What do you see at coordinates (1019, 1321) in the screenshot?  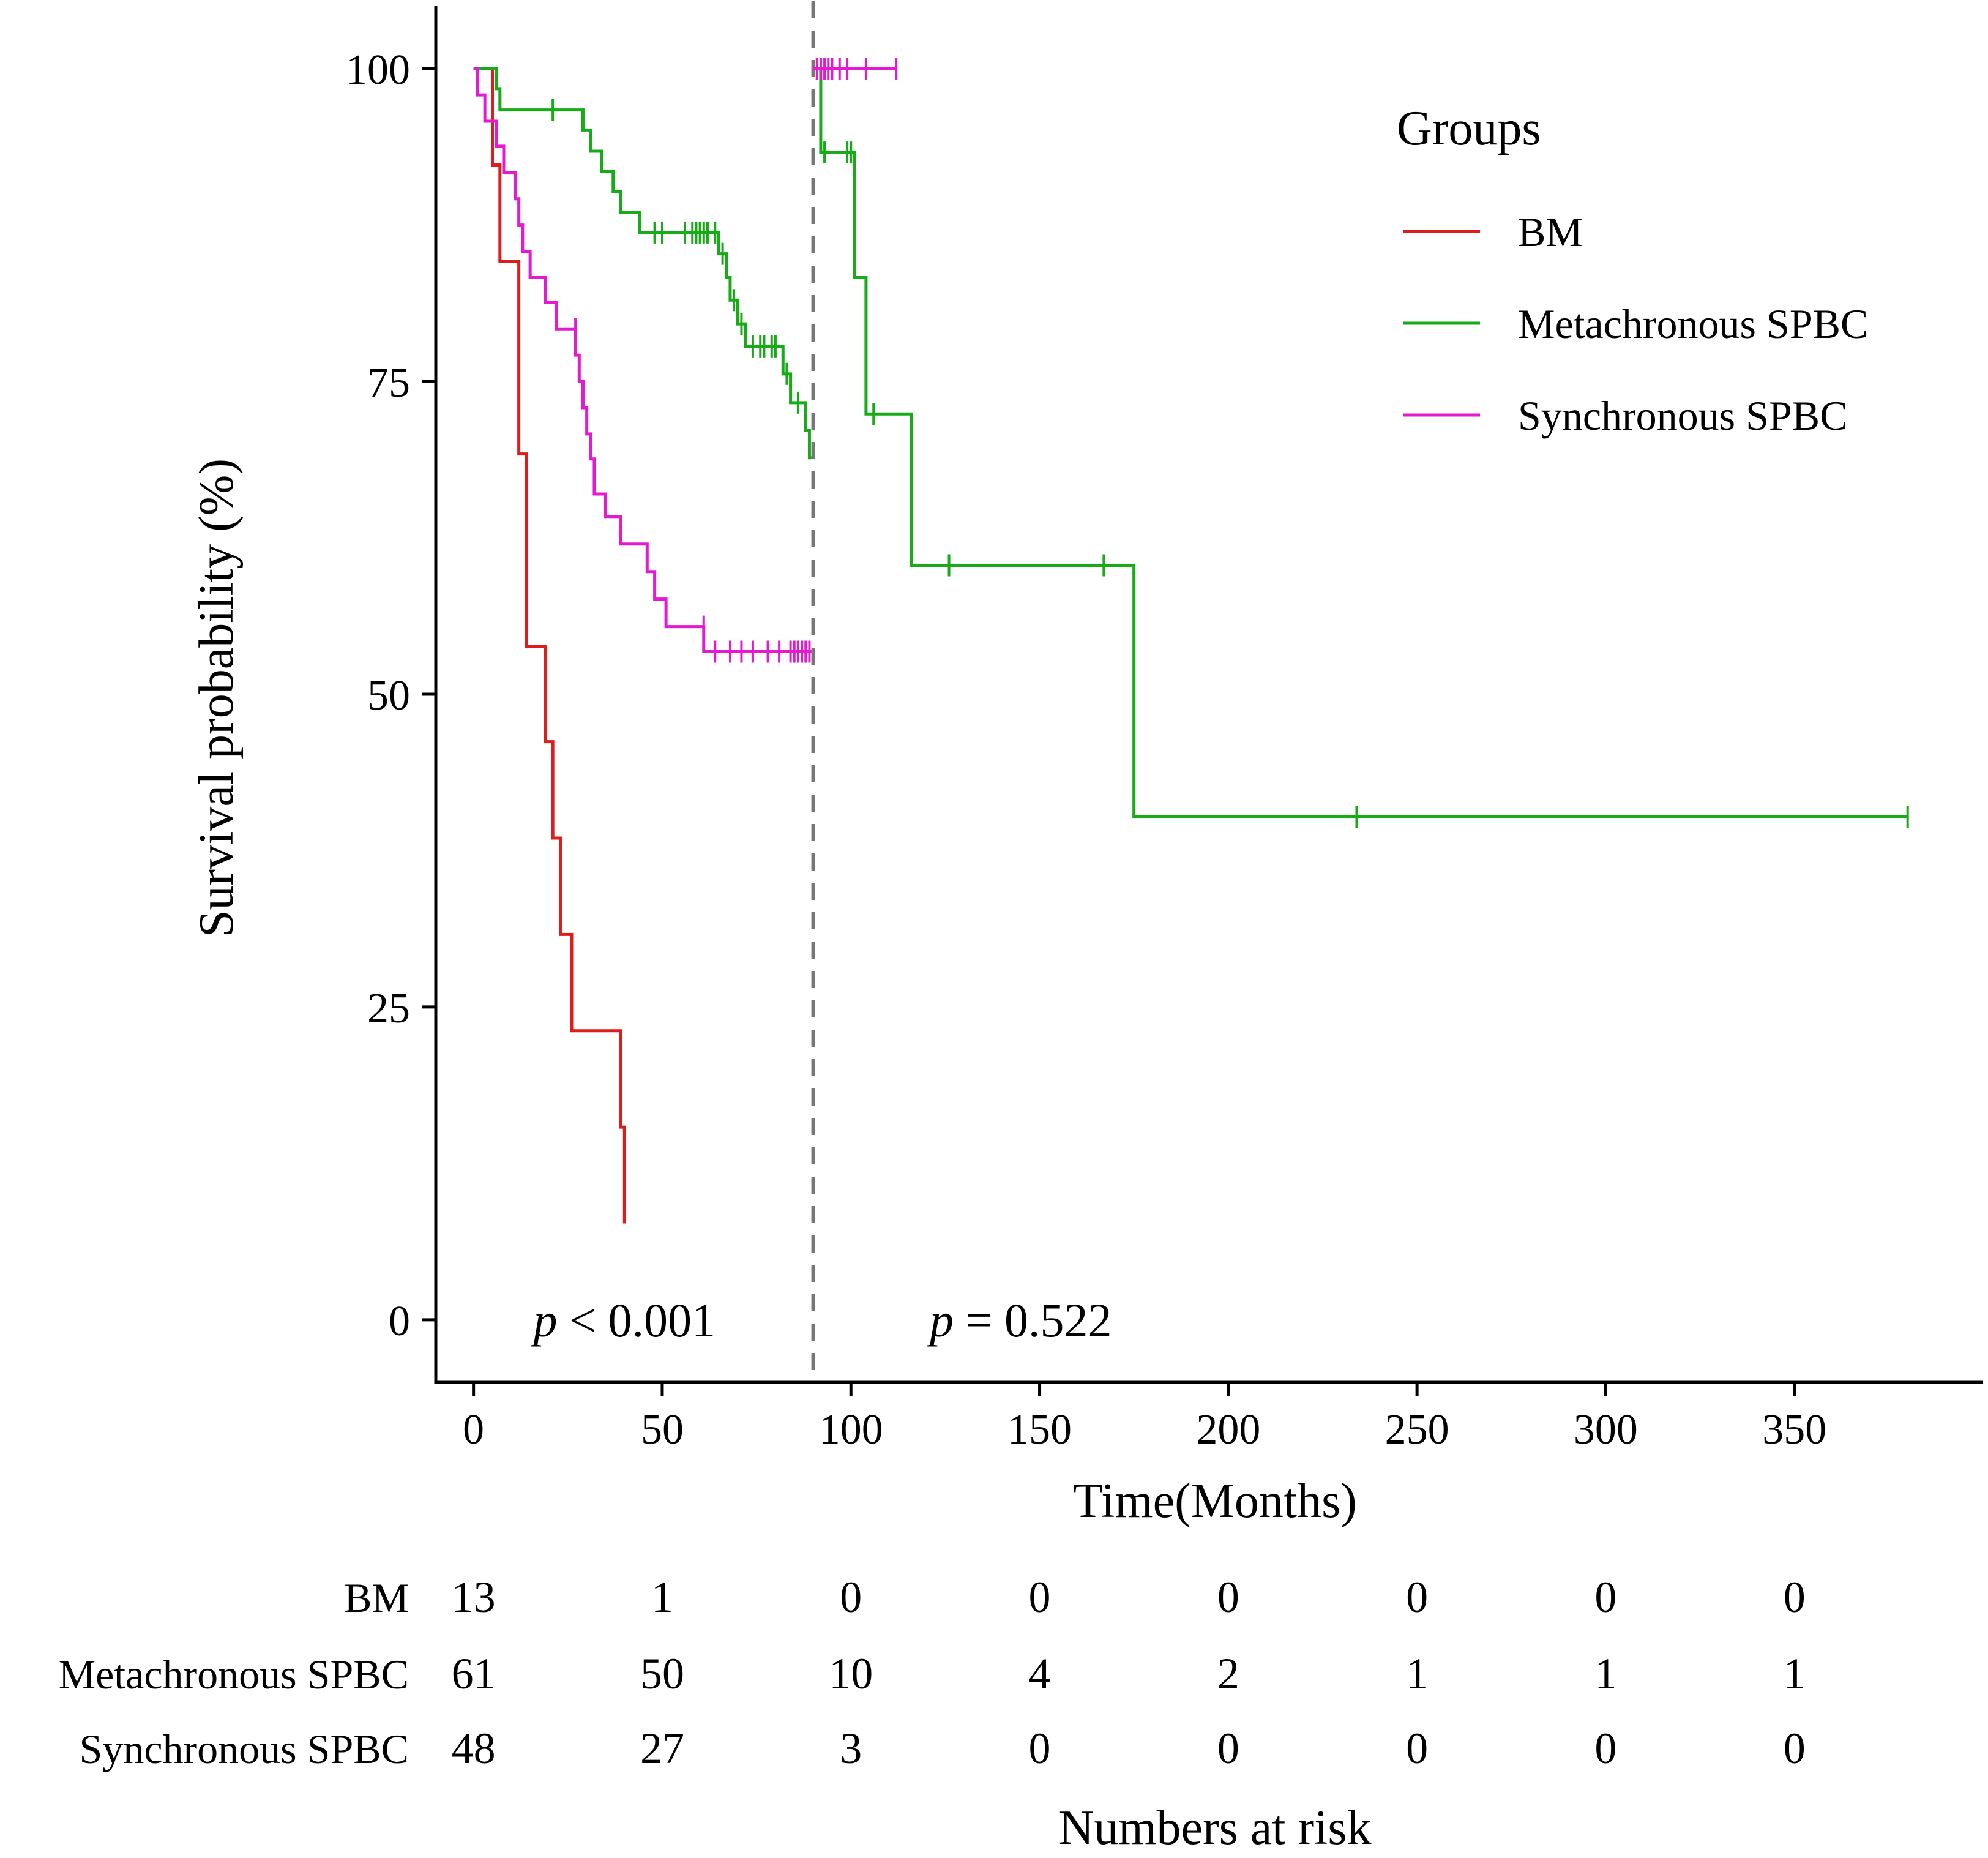 I see `p-value-label: p = 0.522` at bounding box center [1019, 1321].